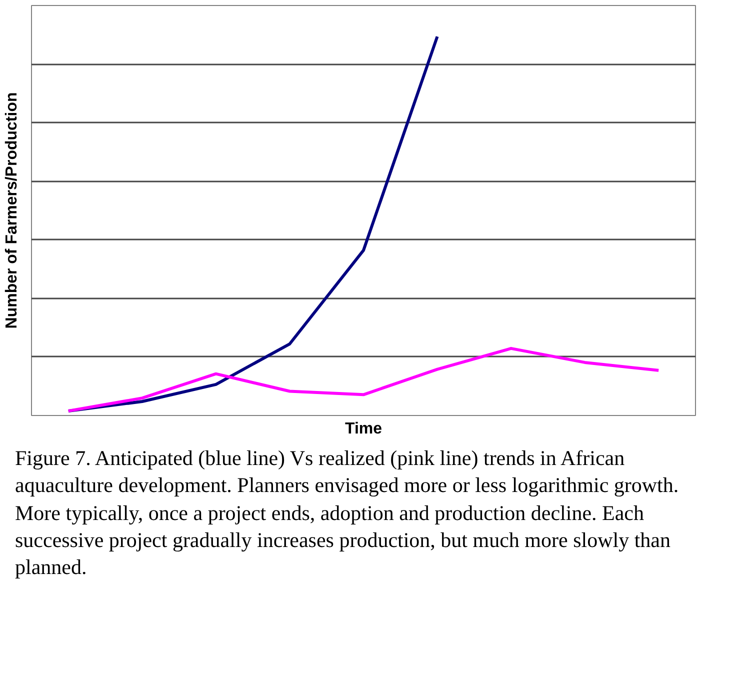 This screenshot has height=681, width=740. I want to click on x-axis-title: Time, so click(363, 429).